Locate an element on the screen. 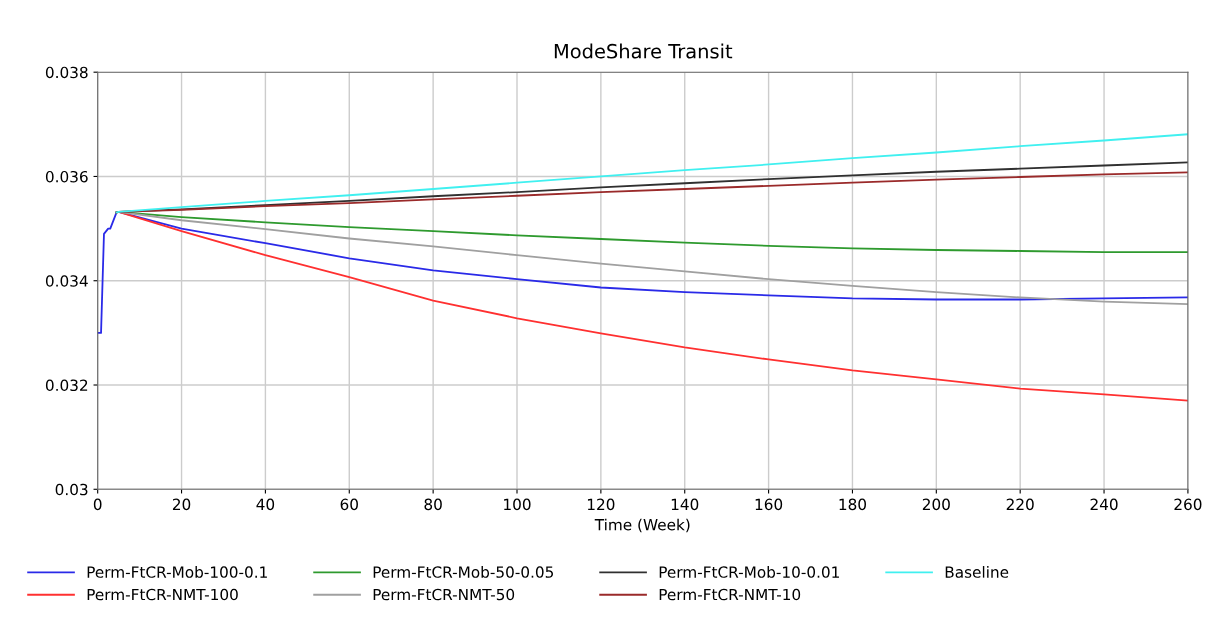 The height and width of the screenshot is (617, 1206). x-tick-label: 140 is located at coordinates (685, 504).